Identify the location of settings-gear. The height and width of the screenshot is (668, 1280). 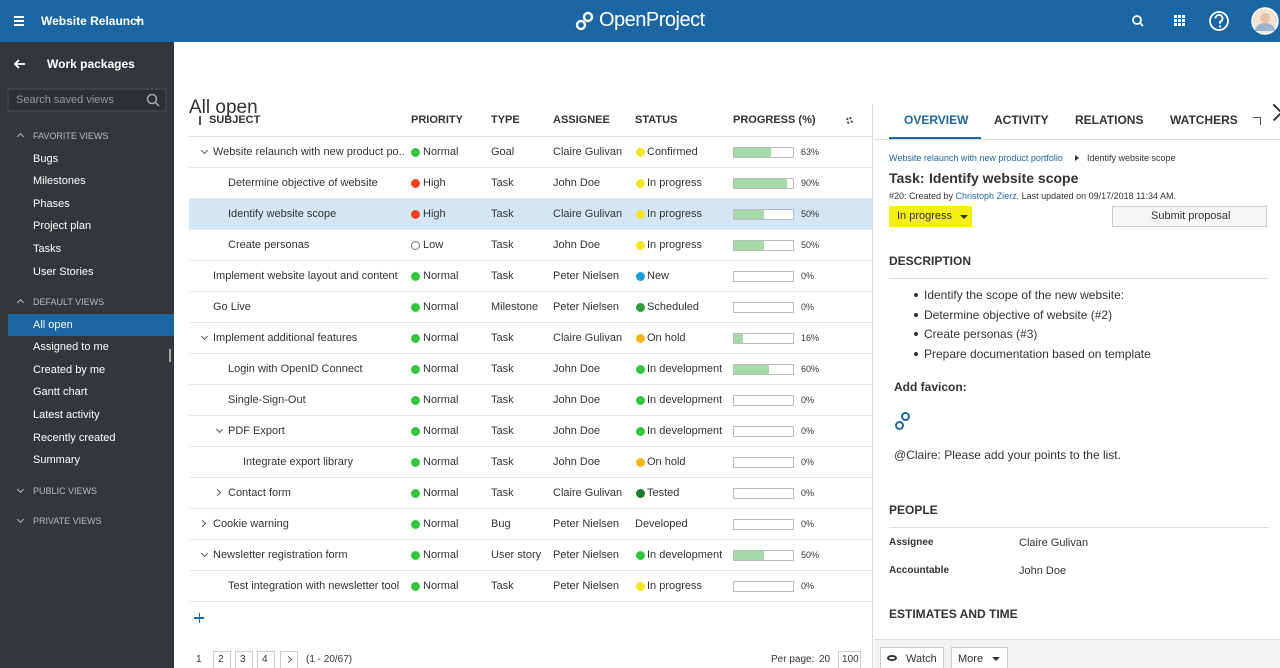
(849, 120).